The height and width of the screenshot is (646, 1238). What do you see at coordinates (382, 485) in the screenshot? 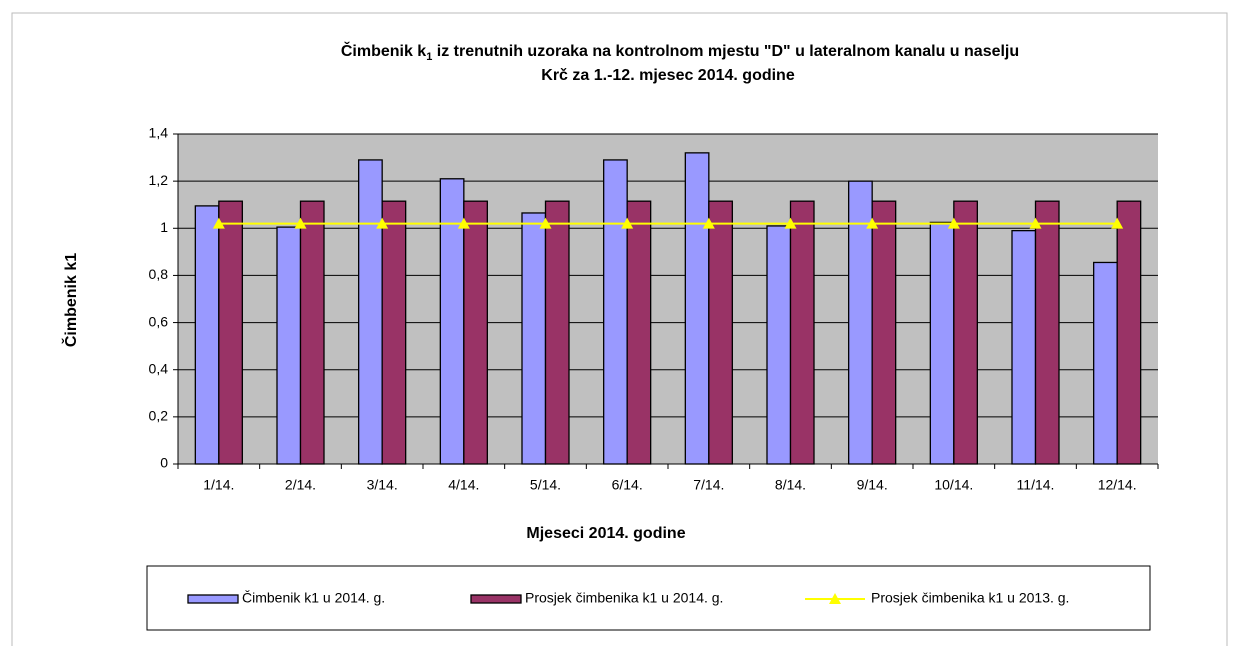
I see `x-tick-label: 3/14.` at bounding box center [382, 485].